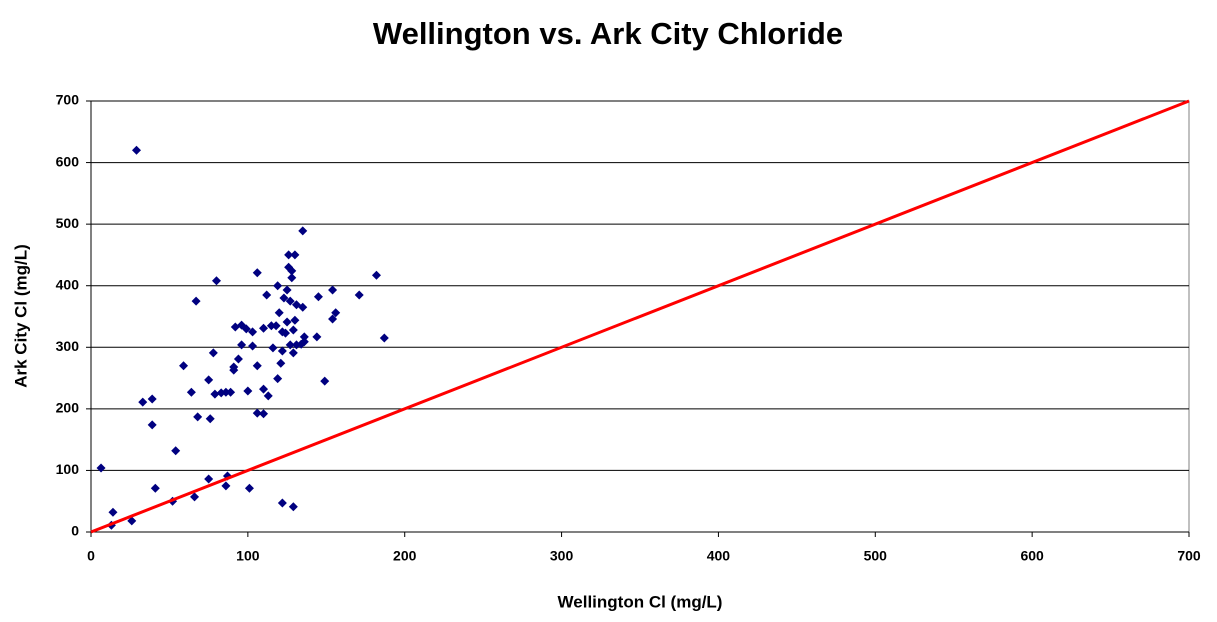 The width and height of the screenshot is (1217, 622). I want to click on y-axis-label: Ark City Cl (mg/L), so click(20, 316).